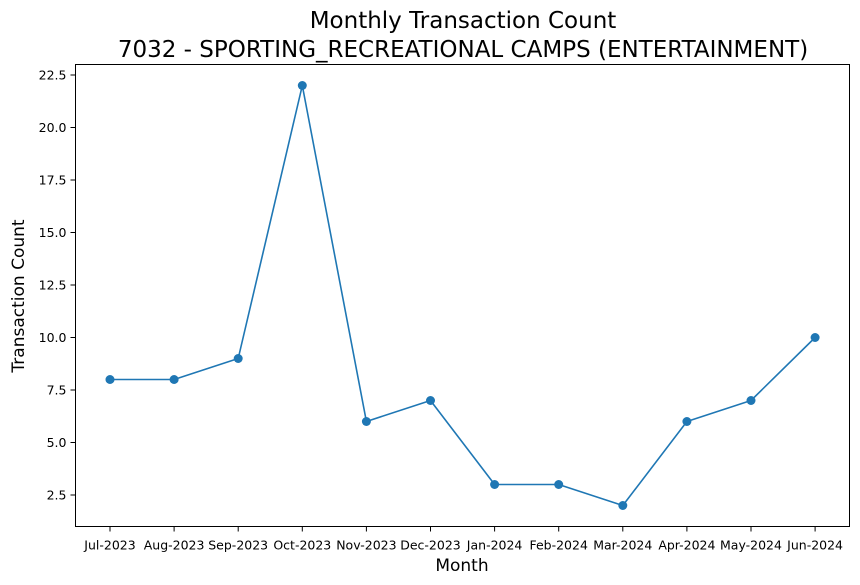 The image size is (860, 585). Describe the element at coordinates (174, 545) in the screenshot. I see `x-tick-label: Aug-2023` at that location.